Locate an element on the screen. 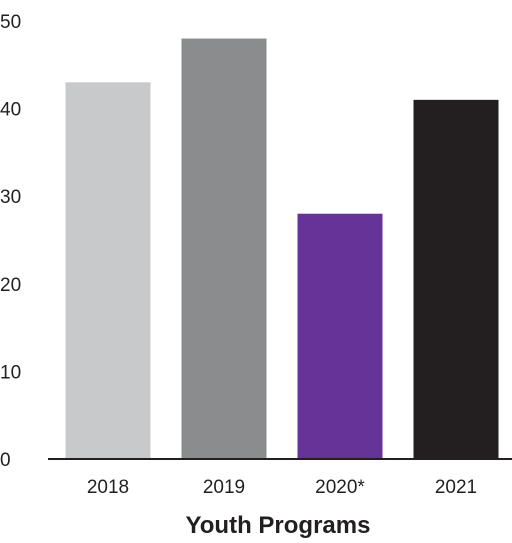 Image resolution: width=512 pixels, height=543 pixels. y-tick-label-50: 50 is located at coordinates (10, 22).